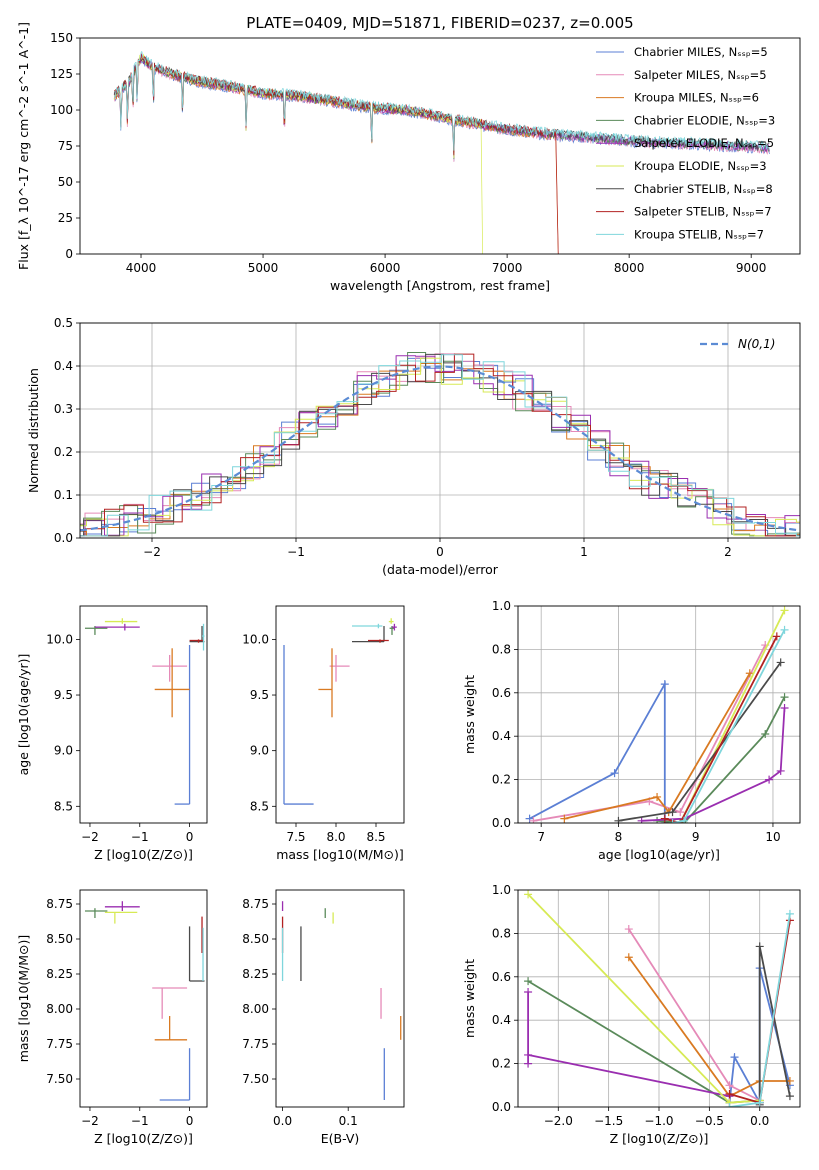 The image size is (819, 1170). I want to click on y-tick-label: 125, so click(61, 74).